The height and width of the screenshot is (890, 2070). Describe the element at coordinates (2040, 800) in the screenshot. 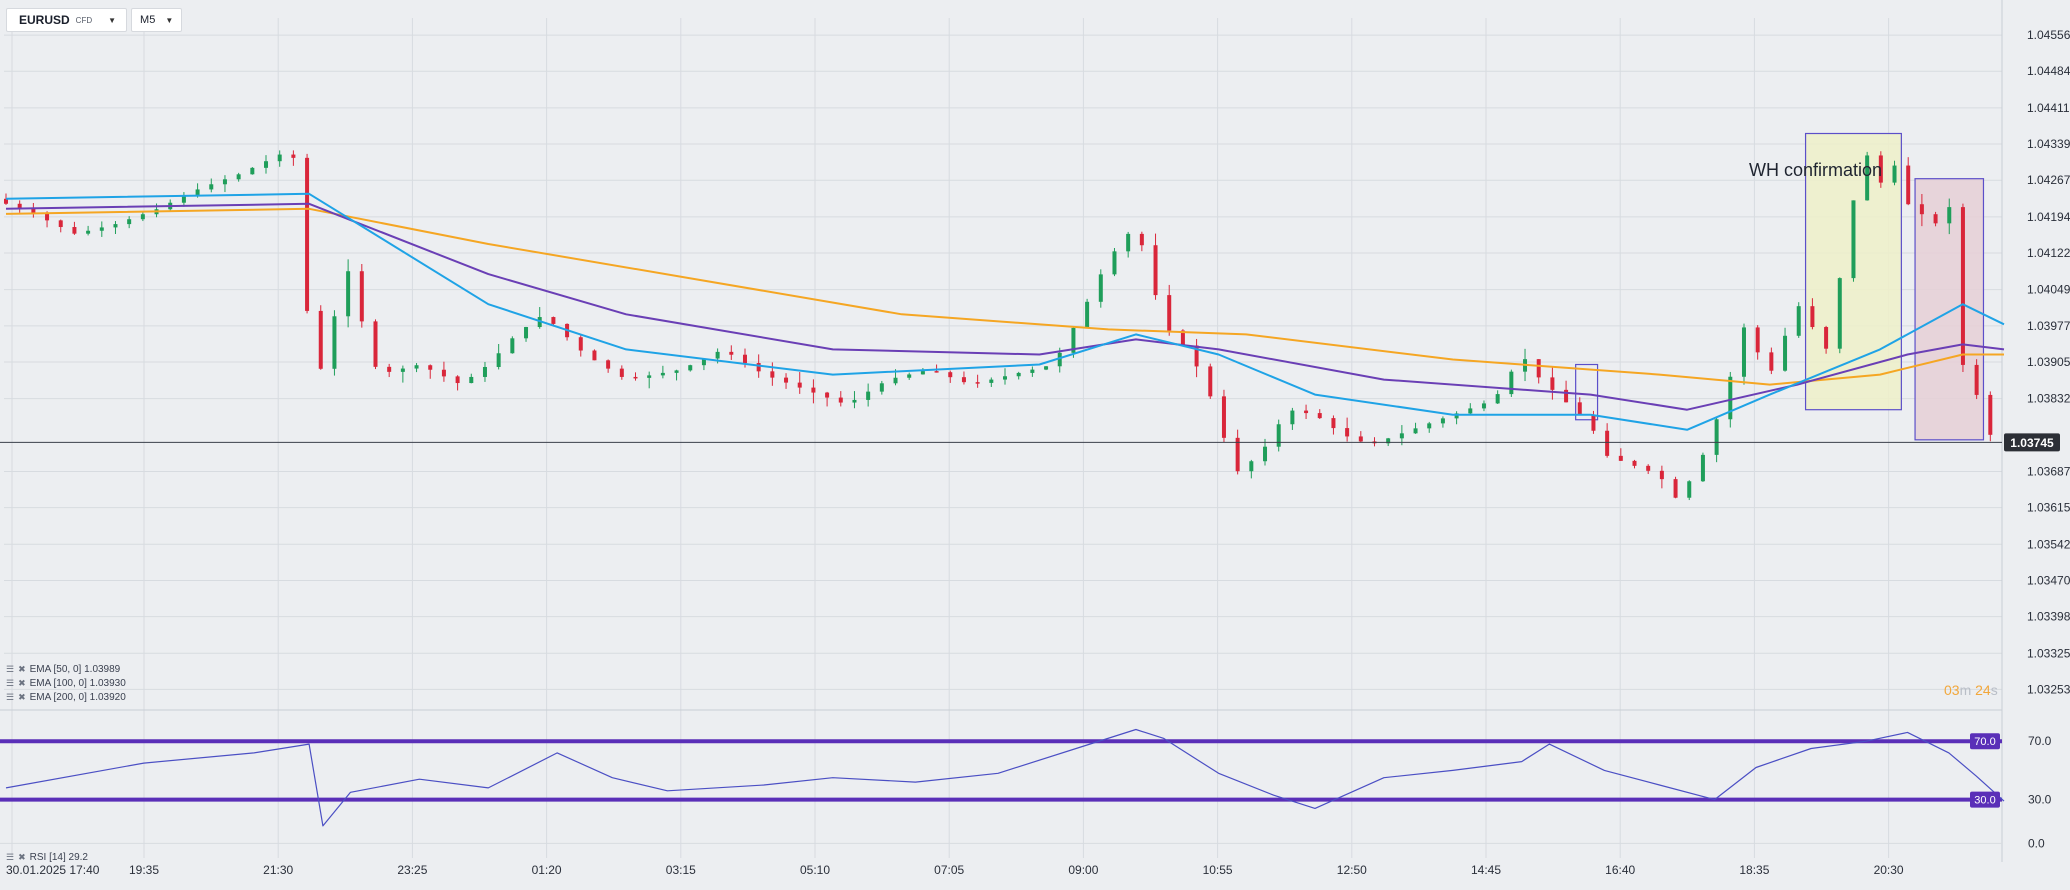

I see `rsi-tick-label: 30.0` at that location.